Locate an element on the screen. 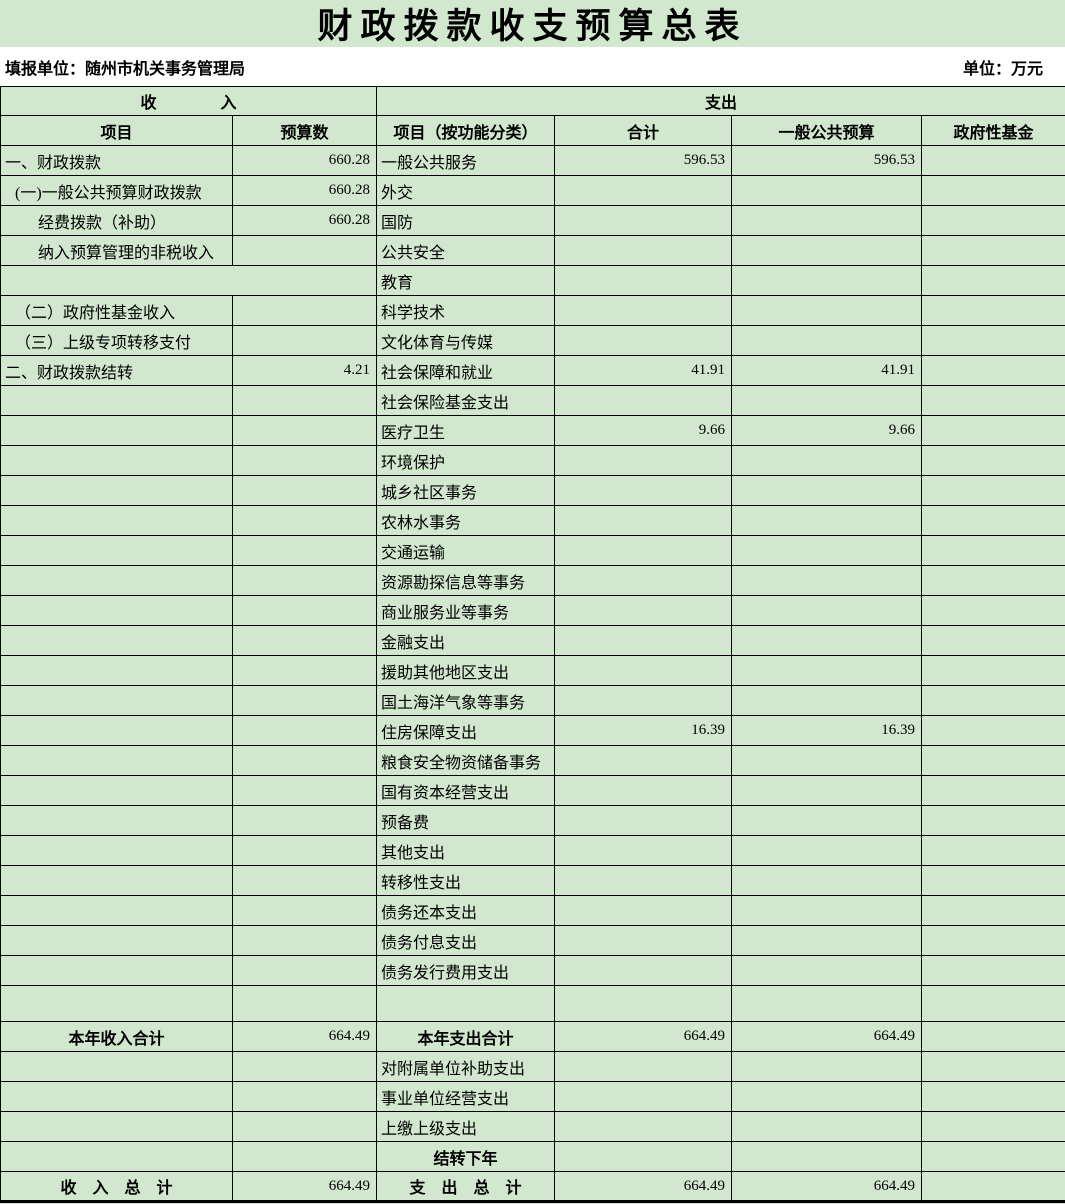 This screenshot has width=1065, height=1204. table-row: 援助其他地区支出 is located at coordinates (532, 670).